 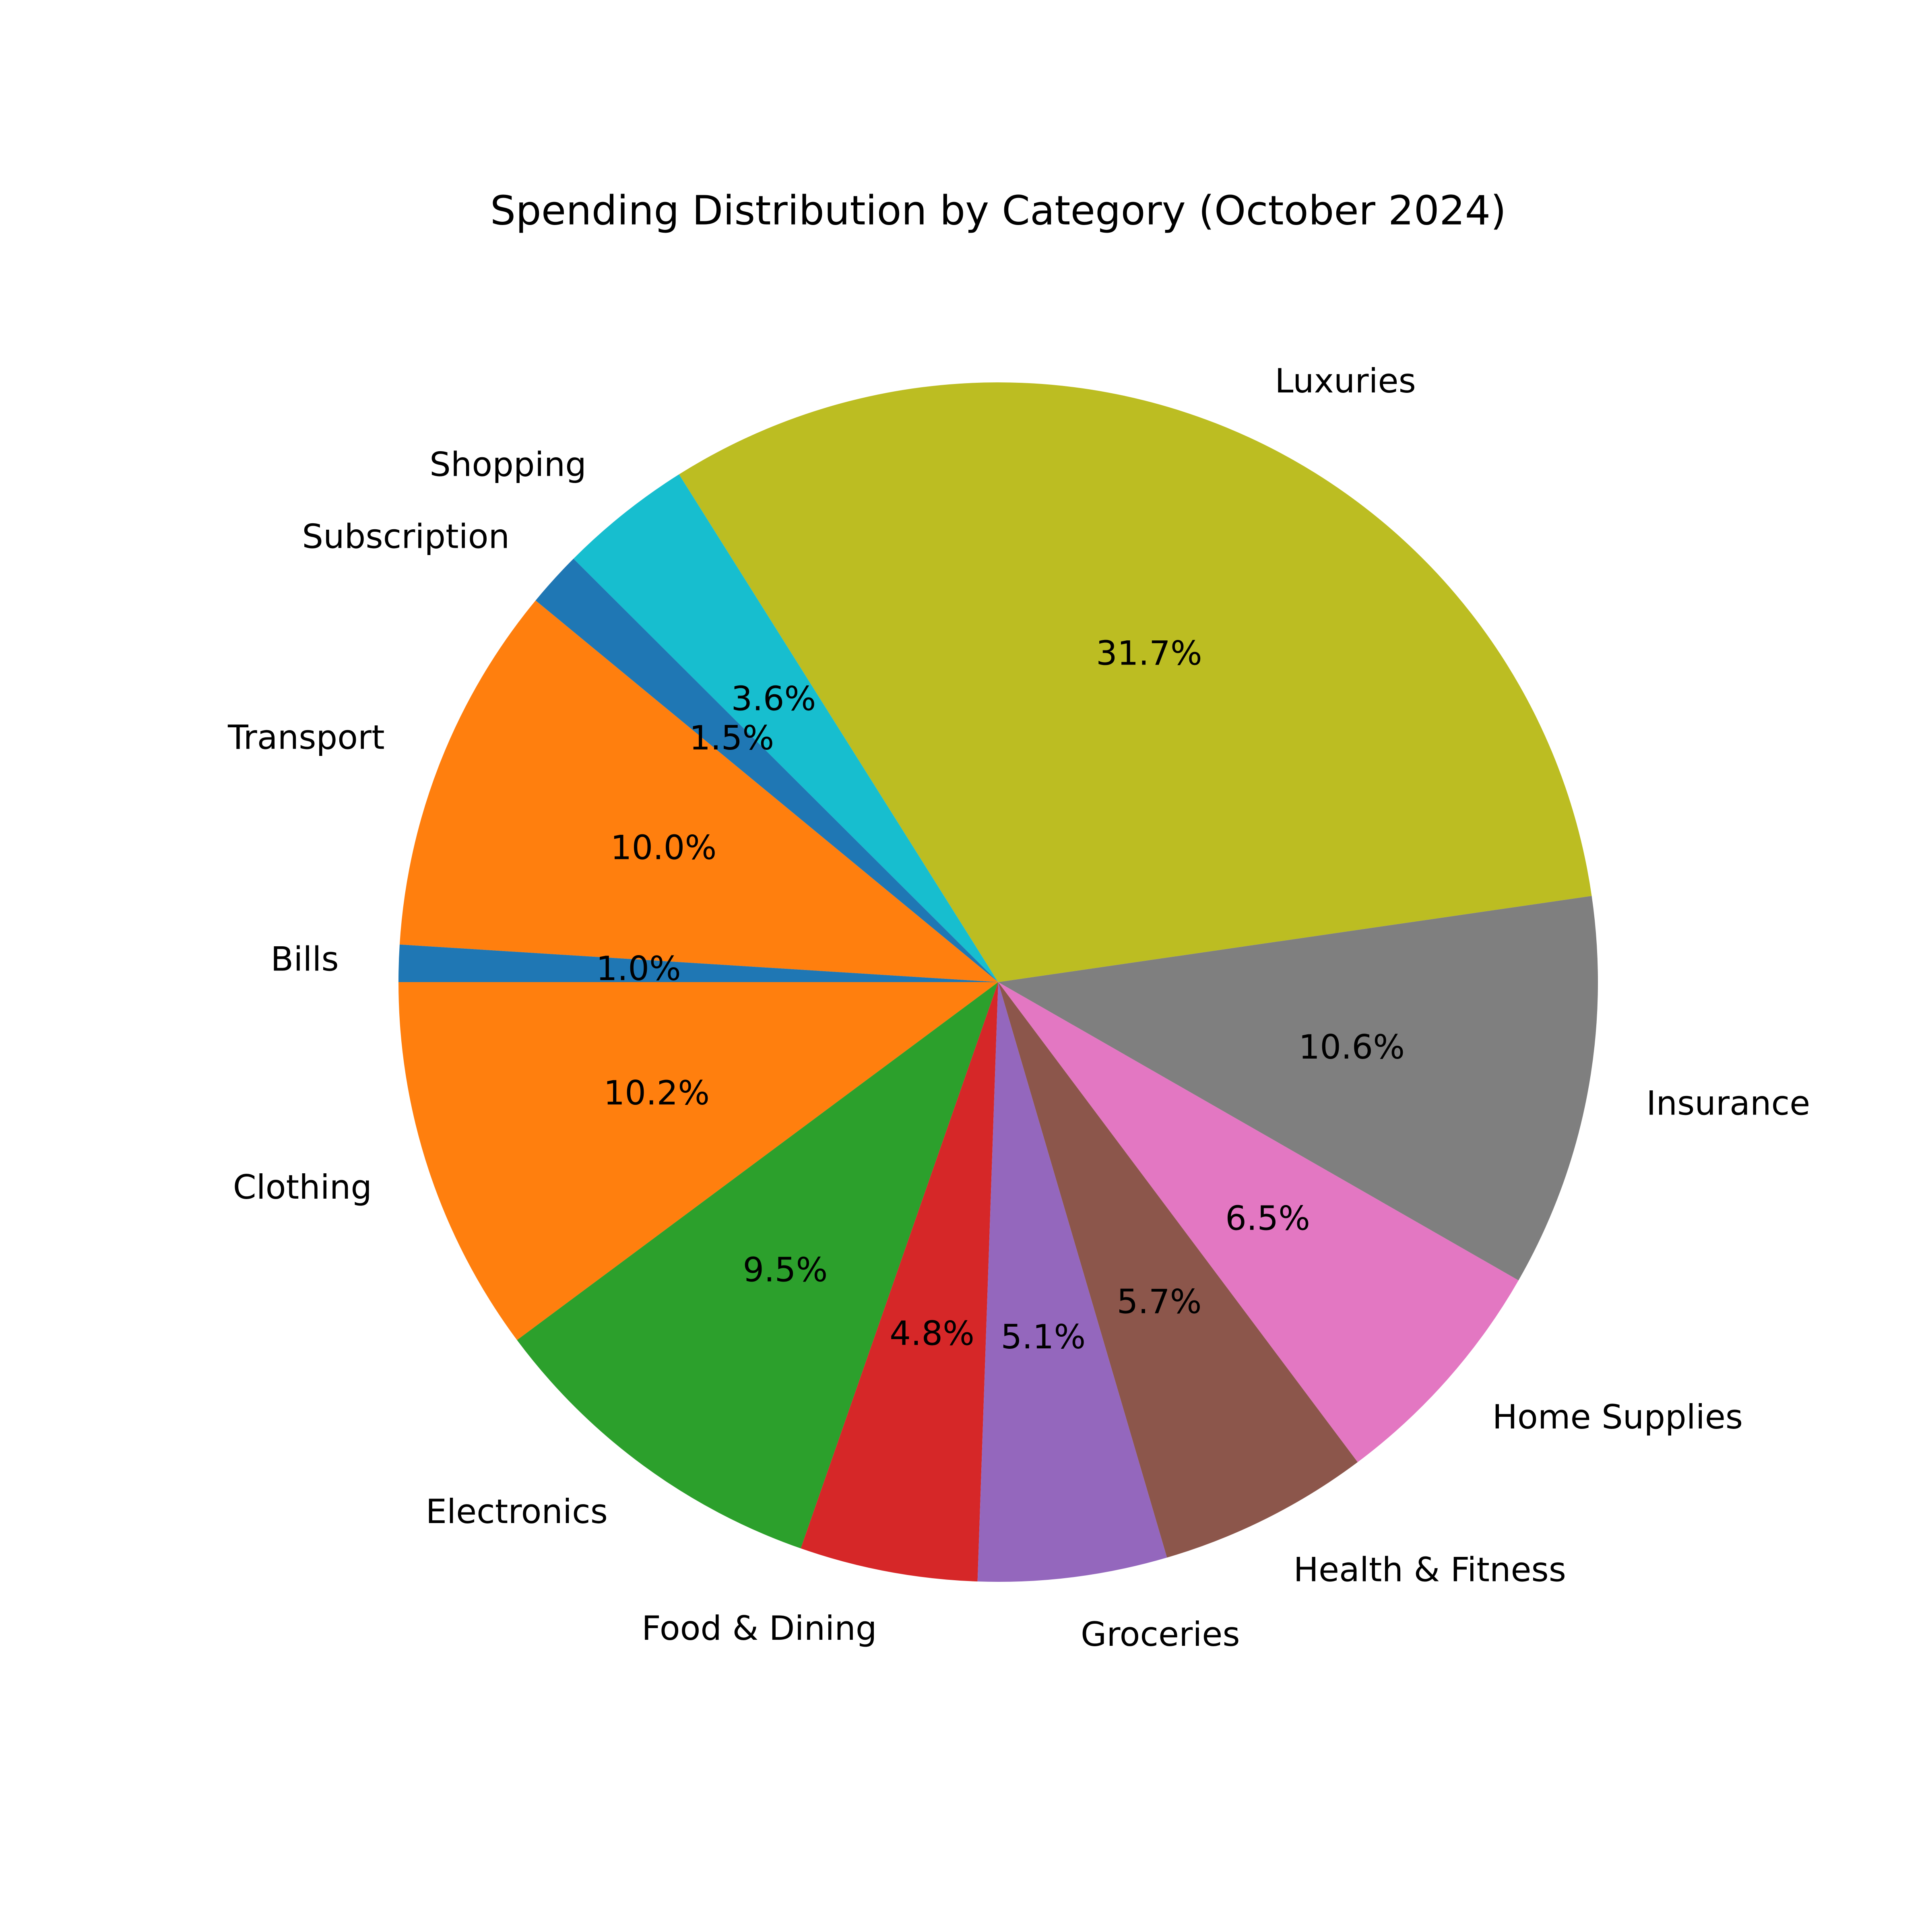 What do you see at coordinates (1430, 1569) in the screenshot?
I see `slice-category-label: Health & Fitness` at bounding box center [1430, 1569].